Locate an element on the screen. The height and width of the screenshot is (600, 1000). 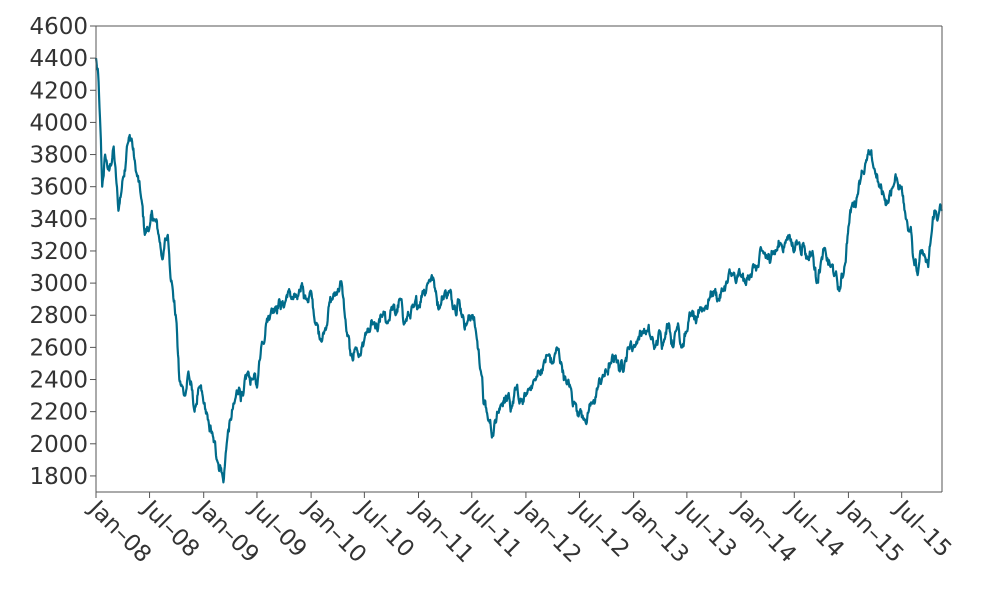
y-tick-label: 3600 is located at coordinates (58, 188).